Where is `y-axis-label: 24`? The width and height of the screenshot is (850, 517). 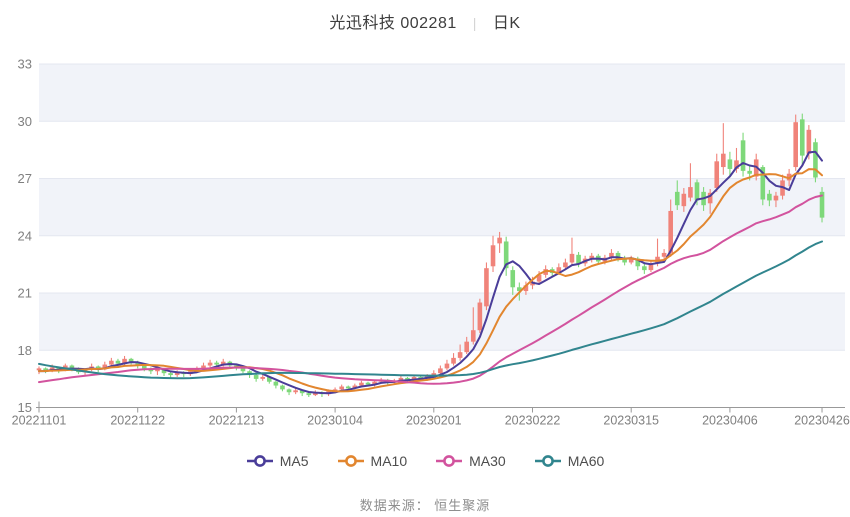 y-axis-label: 24 is located at coordinates (25, 235).